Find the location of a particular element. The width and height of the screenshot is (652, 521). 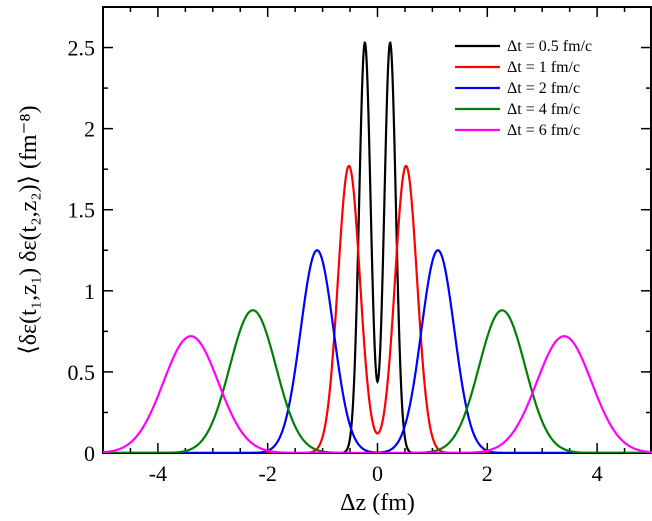

x-tick-label: -2 is located at coordinates (268, 473).